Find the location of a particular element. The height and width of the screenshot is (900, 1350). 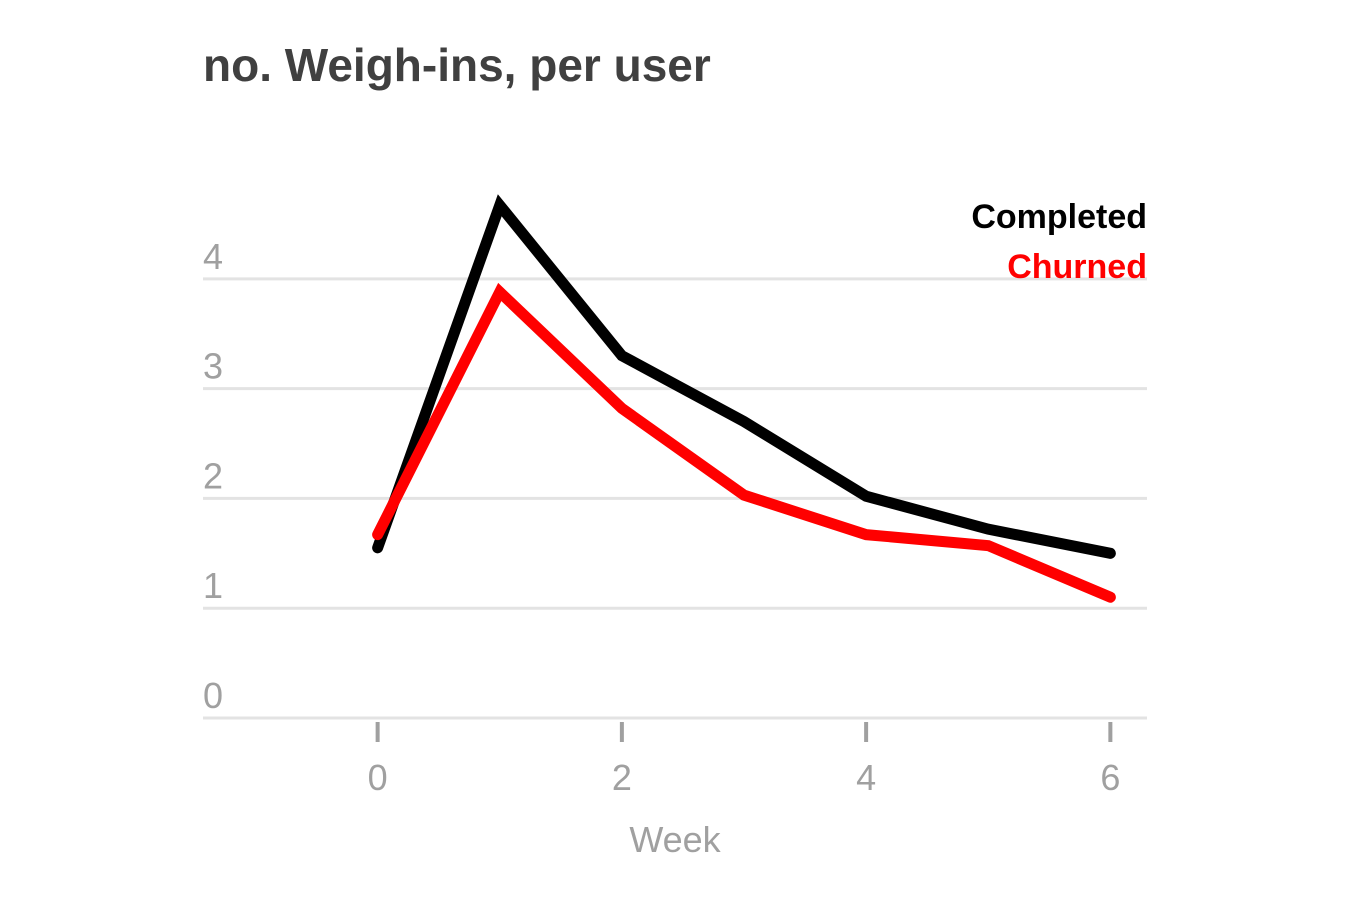

y-tick-label: 1 is located at coordinates (213, 585).